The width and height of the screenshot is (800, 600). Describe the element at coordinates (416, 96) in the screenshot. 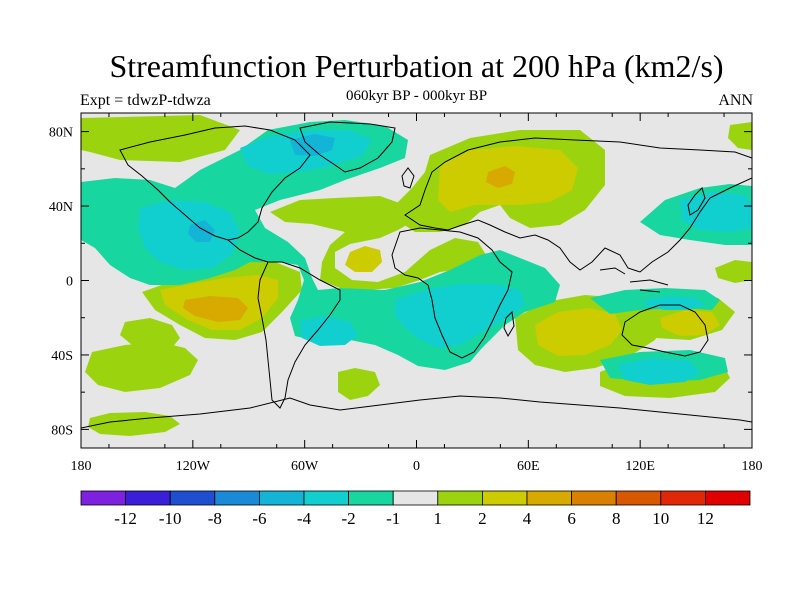

I see `subtitle: 060kyr BP - 000kyr BP` at that location.